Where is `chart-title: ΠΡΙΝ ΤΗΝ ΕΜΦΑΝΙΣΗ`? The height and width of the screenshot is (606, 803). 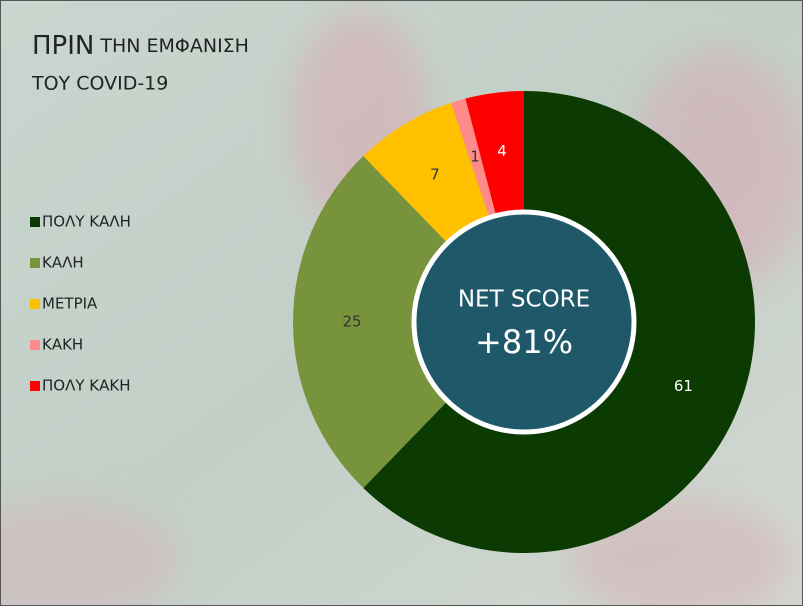
chart-title: ΠΡΙΝ ΤΗΝ ΕΜΦΑΝΙΣΗ is located at coordinates (140, 46).